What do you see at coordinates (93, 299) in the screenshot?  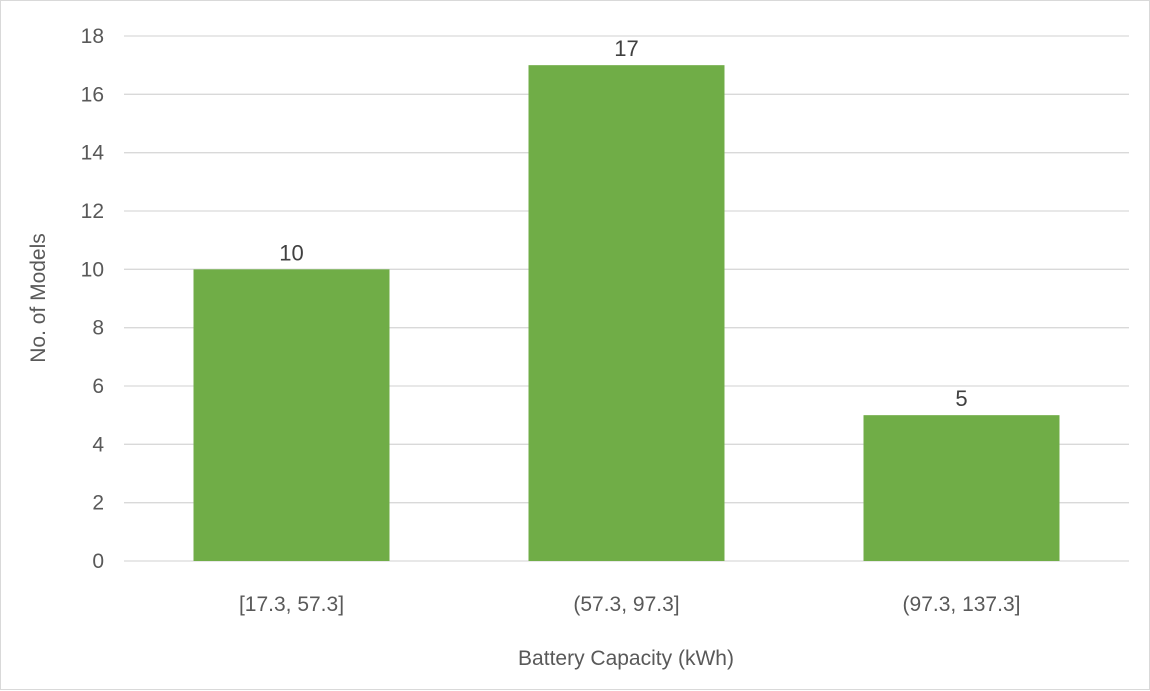 I see `y-tick-labels: 0 2 4 6 8 10 12 14 16 18` at bounding box center [93, 299].